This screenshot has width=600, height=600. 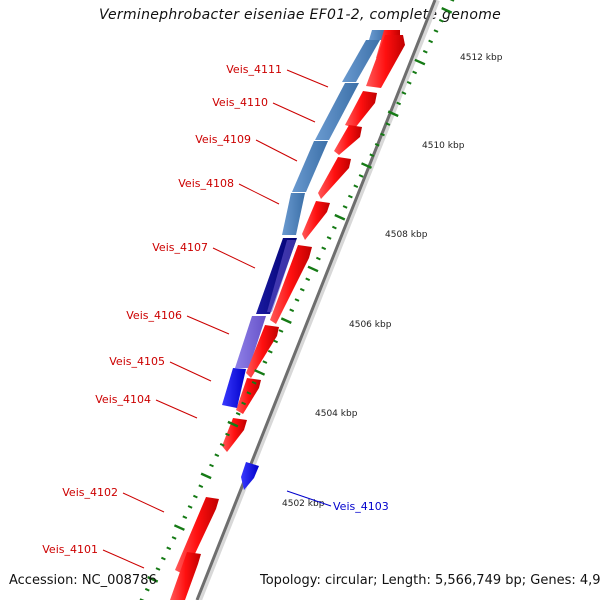 What do you see at coordinates (83, 580) in the screenshot?
I see `accession-text: Accession: NC_008786` at bounding box center [83, 580].